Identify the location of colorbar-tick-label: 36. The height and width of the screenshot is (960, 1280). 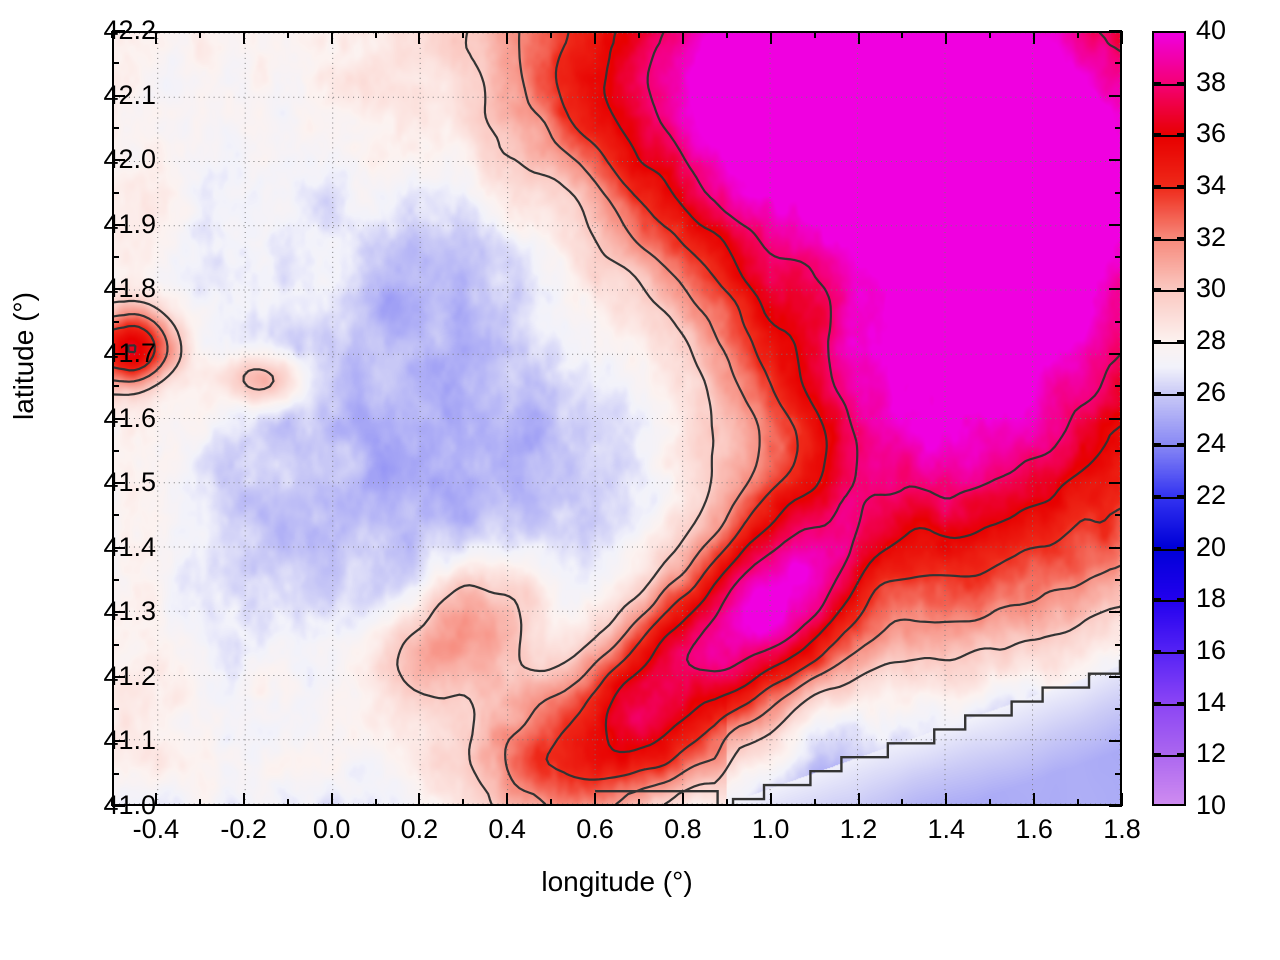
(1211, 133).